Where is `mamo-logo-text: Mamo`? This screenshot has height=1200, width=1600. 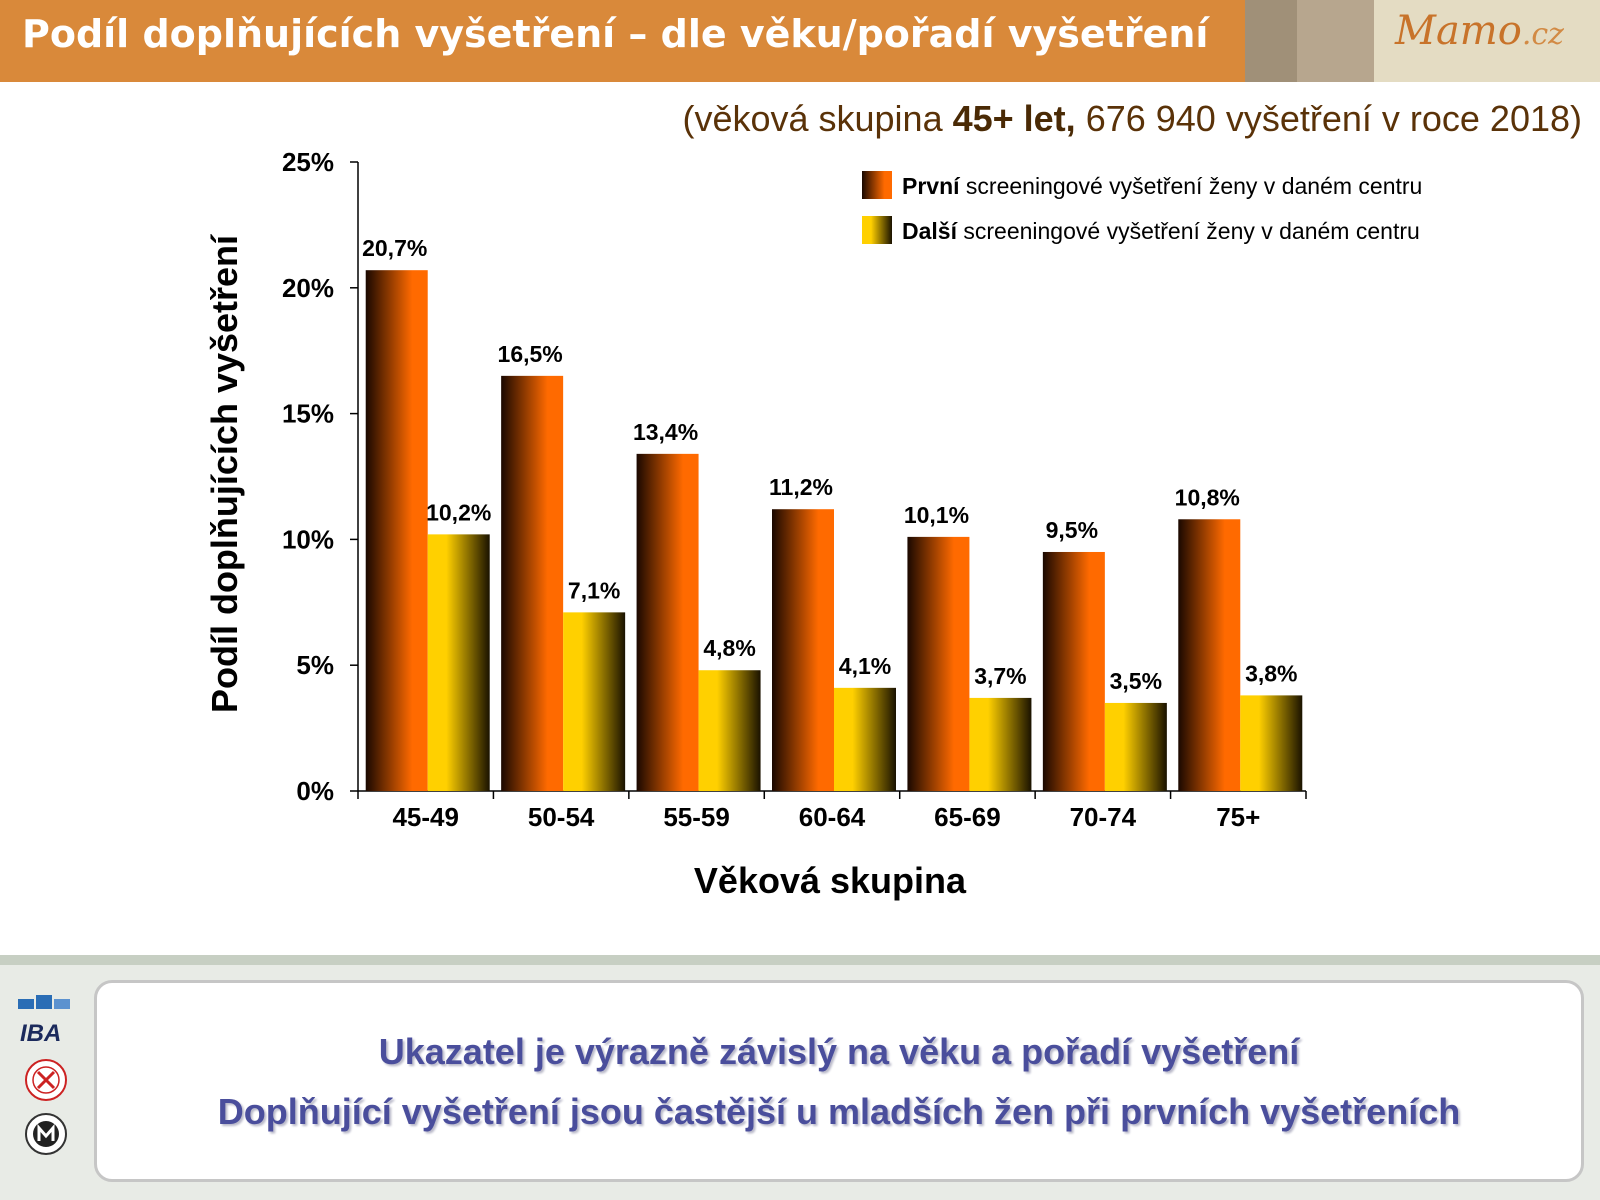 mamo-logo-text: Mamo is located at coordinates (1458, 31).